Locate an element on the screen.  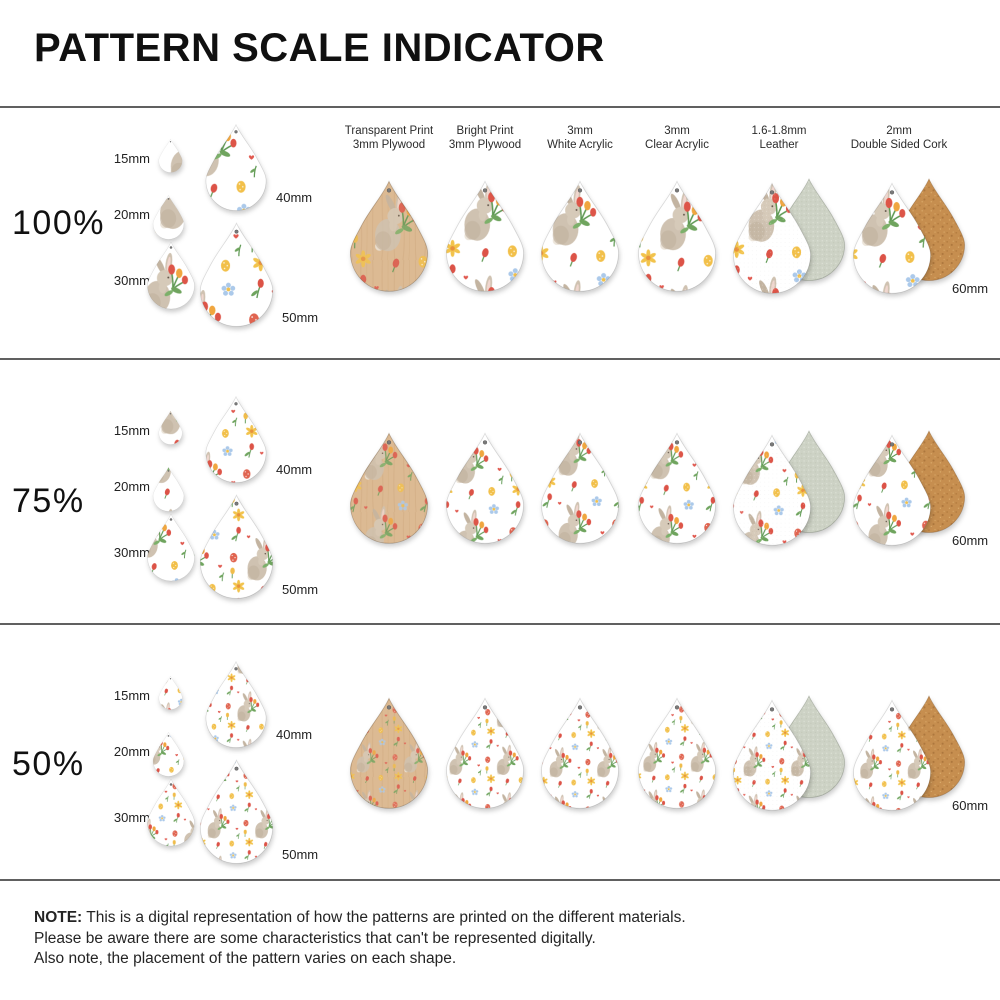
material-sample-cork: 2mm Double Sided Cork is located at coordinates (919, 211).